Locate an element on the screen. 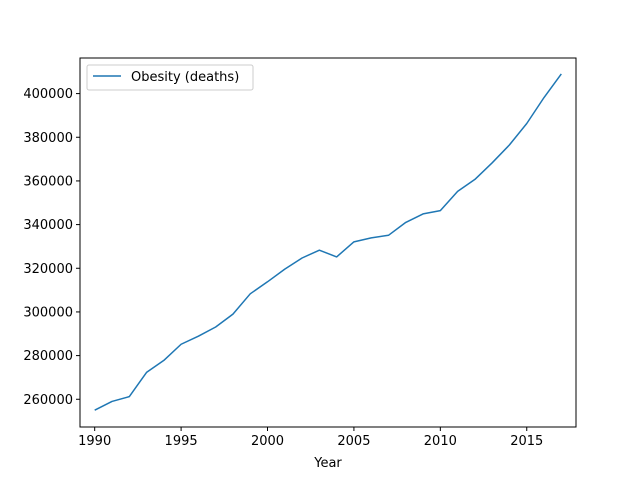  legend-box is located at coordinates (170, 77).